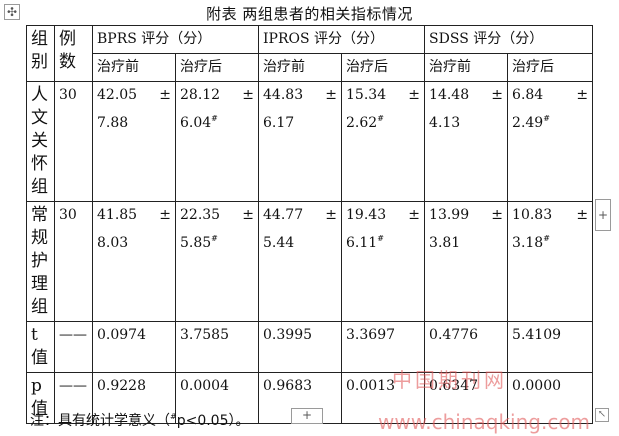 The width and height of the screenshot is (619, 436). Describe the element at coordinates (300, 347) in the screenshot. I see `value-cell: 0.3995` at that location.